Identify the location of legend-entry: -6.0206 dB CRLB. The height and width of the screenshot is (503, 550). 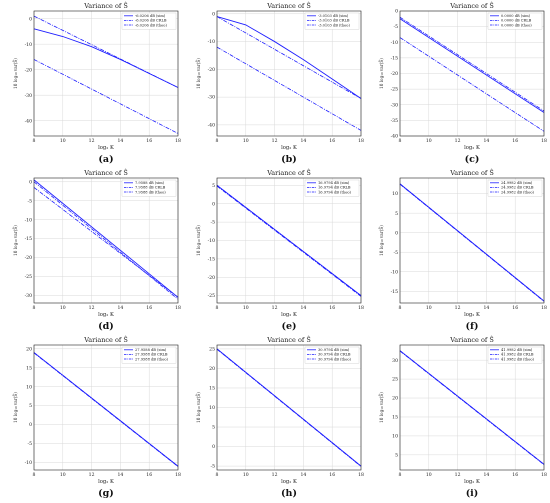
(151, 21).